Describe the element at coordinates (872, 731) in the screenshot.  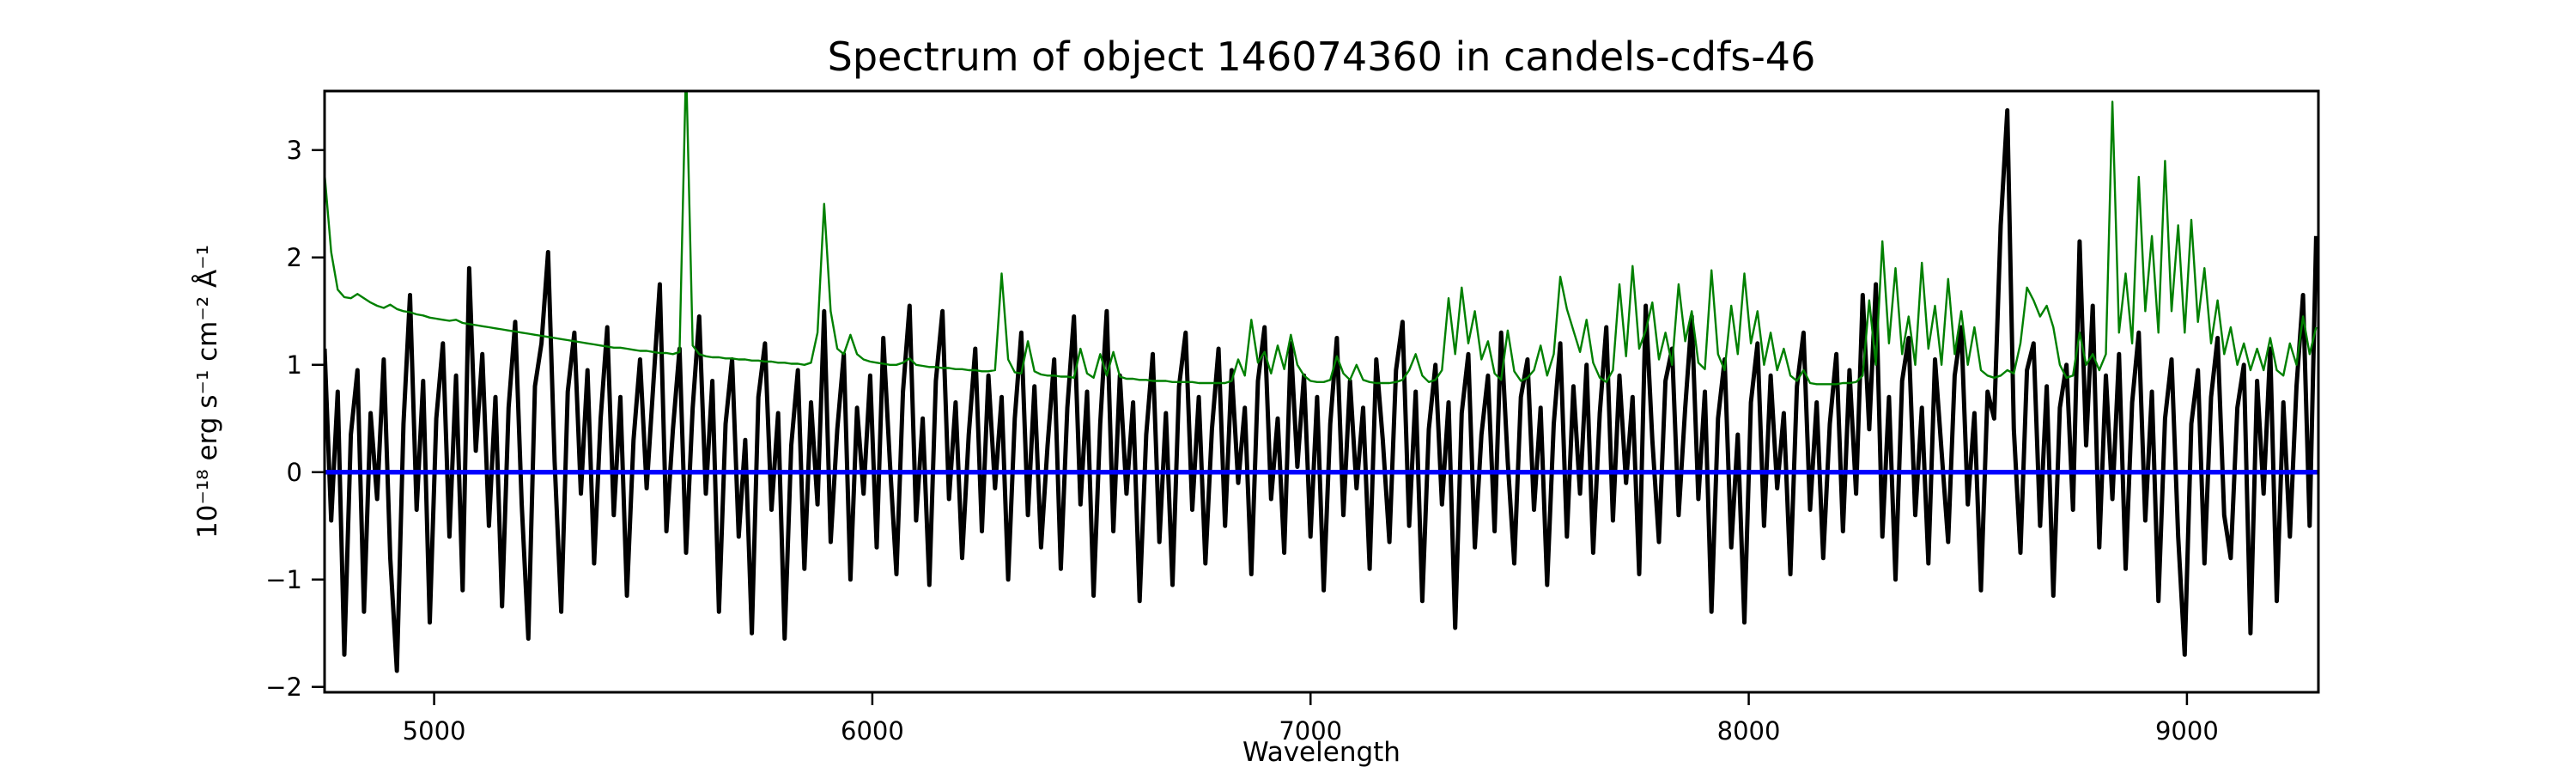
I see `x-tick-label: 6000` at that location.